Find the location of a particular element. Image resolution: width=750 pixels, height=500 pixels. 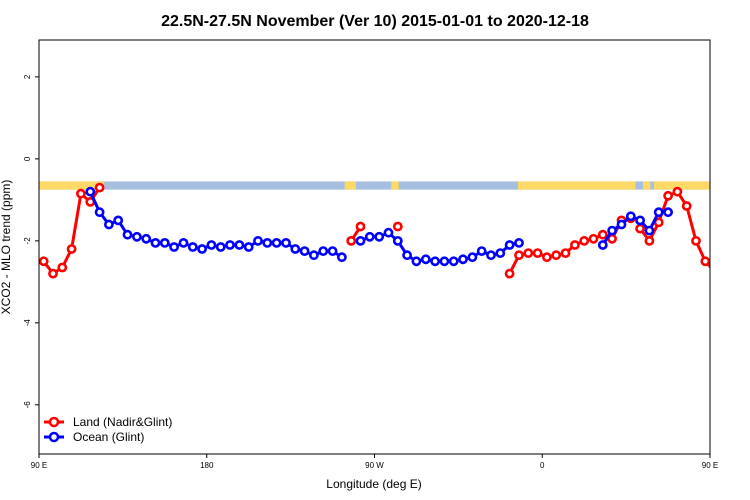

y-axis-ticks: 2 0 -2 -4 -6 is located at coordinates (31, 241).